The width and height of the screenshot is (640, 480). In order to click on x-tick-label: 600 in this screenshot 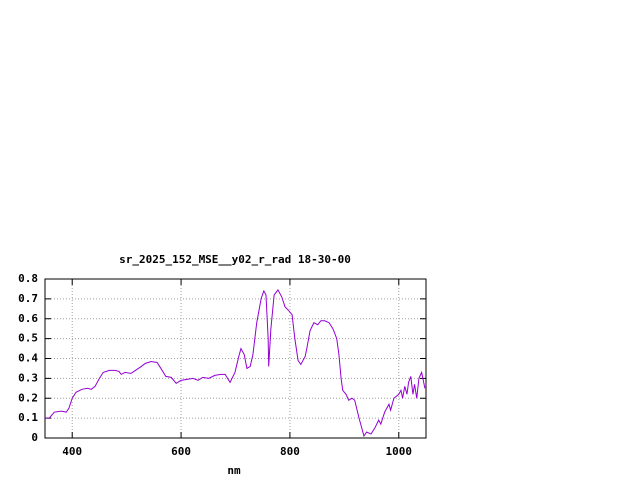, I will do `click(181, 451)`.